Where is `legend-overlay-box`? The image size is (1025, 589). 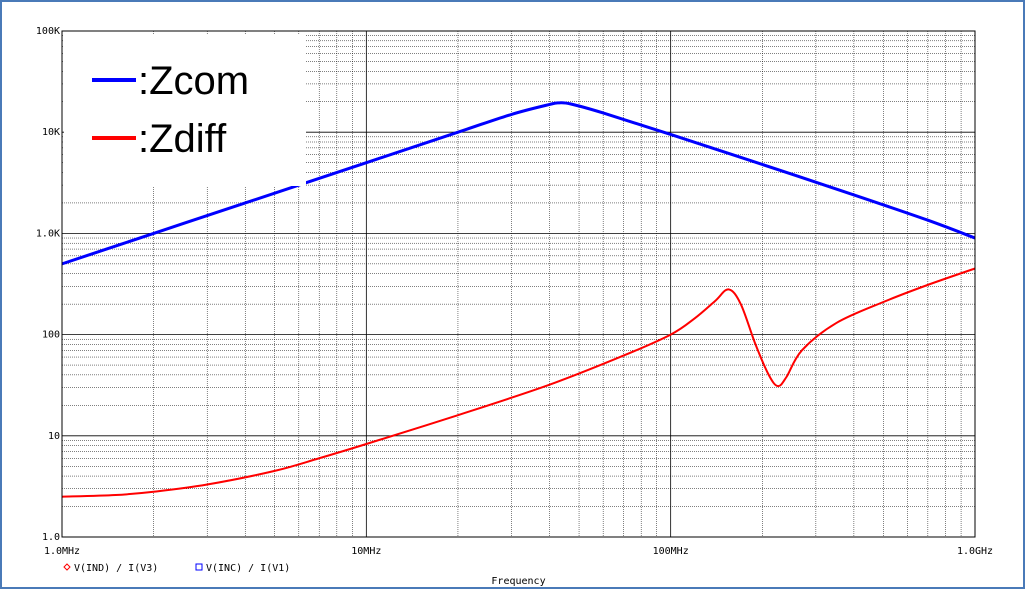
legend-overlay-box is located at coordinates (185, 110).